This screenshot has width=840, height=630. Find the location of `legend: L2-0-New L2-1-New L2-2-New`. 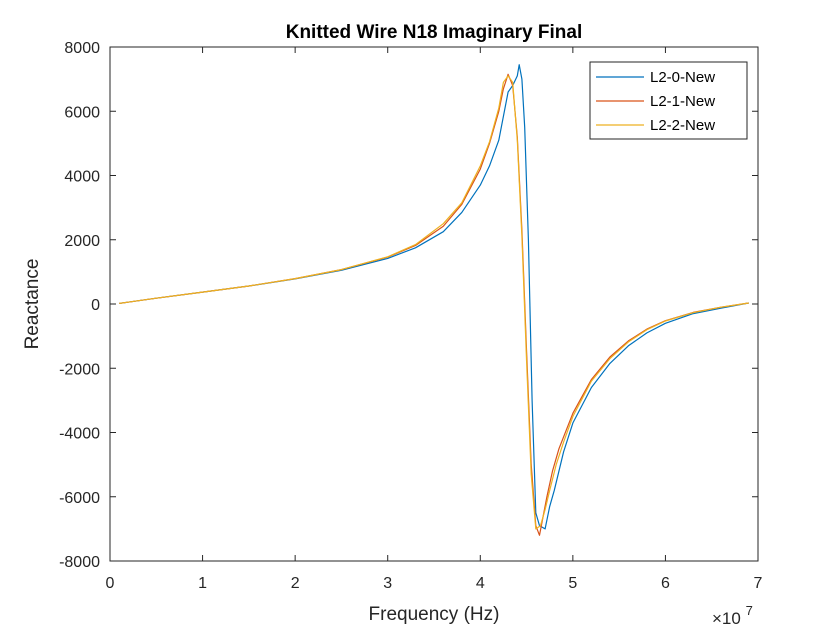

legend: L2-0-New L2-1-New L2-2-New is located at coordinates (668, 100).